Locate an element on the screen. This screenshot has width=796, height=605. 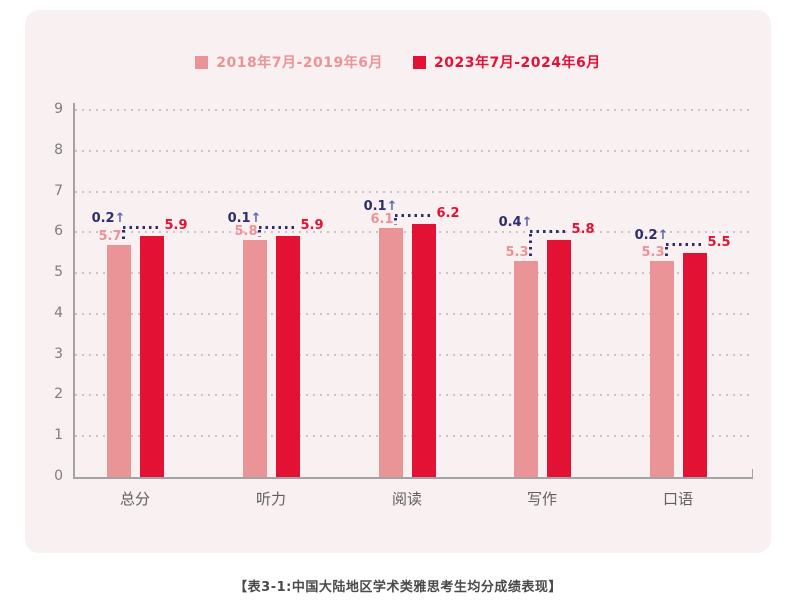
category-label: 听力 is located at coordinates (270, 499).